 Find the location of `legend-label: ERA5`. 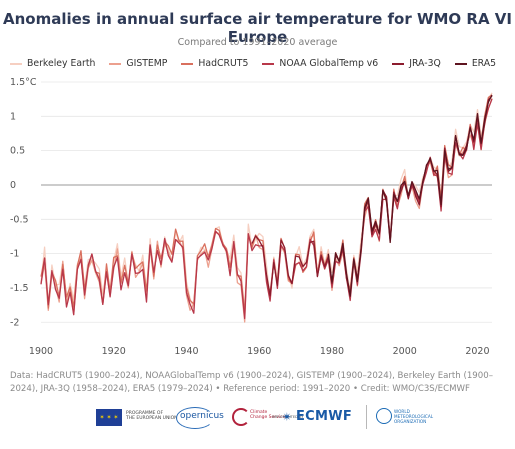

legend-label: ERA5 is located at coordinates (484, 63).